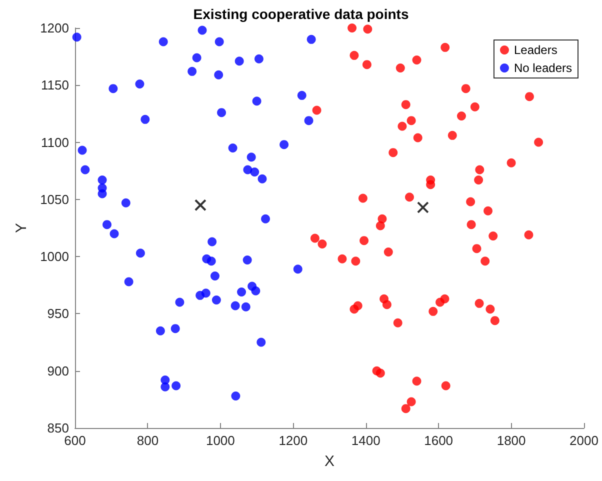 The width and height of the screenshot is (602, 481). I want to click on y-tick-label: 1050, so click(54, 199).